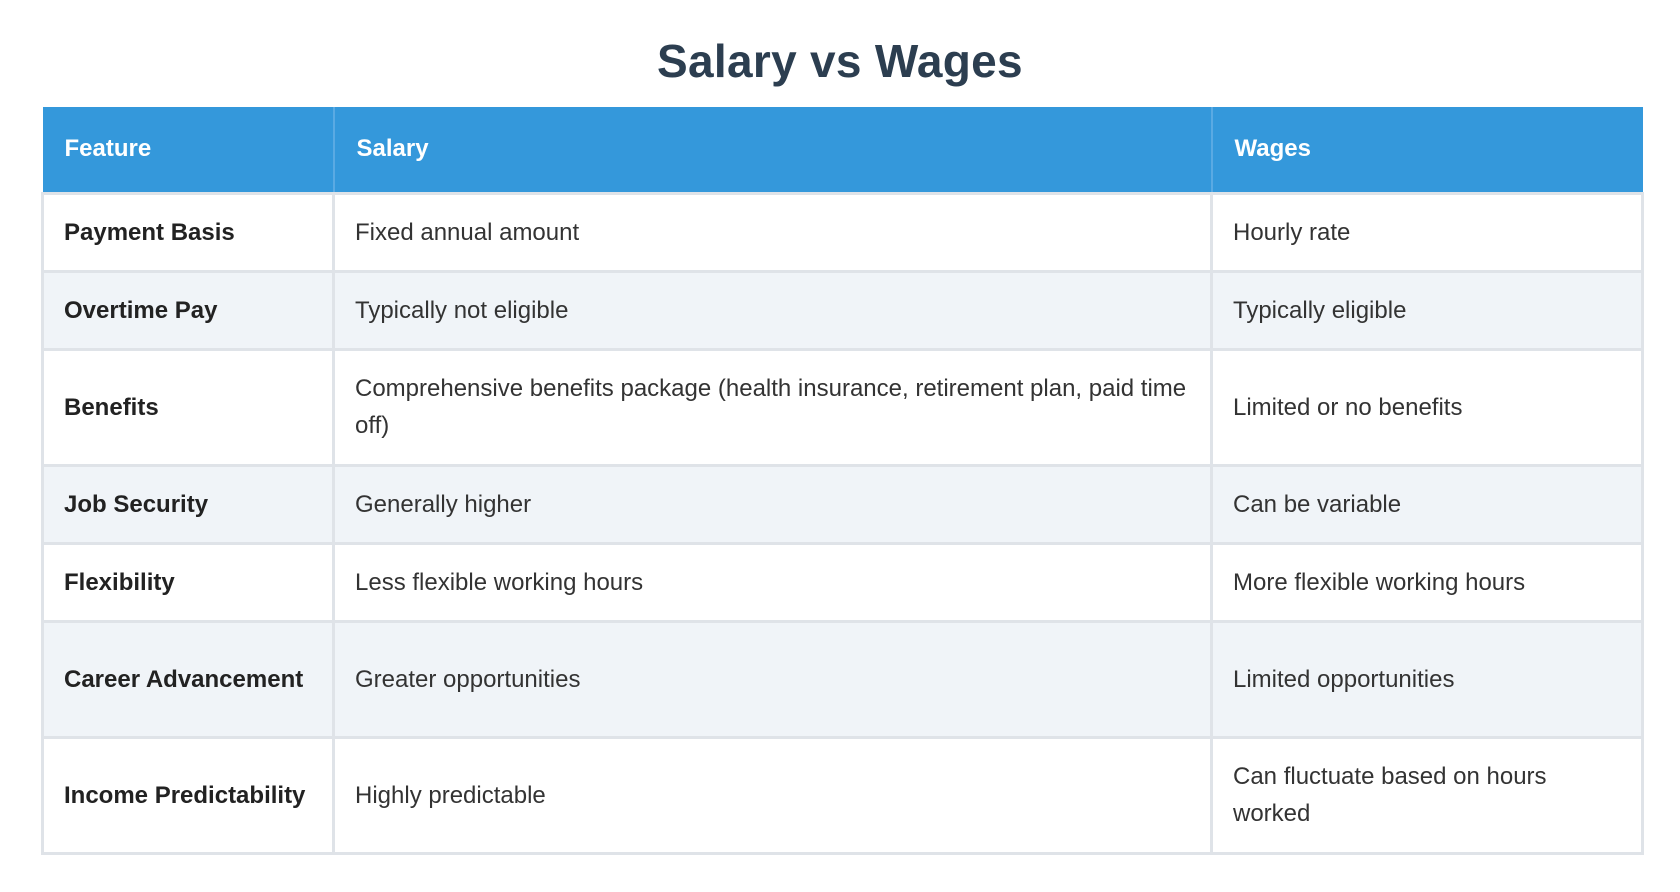 Image resolution: width=1680 pixels, height=892 pixels. What do you see at coordinates (772, 310) in the screenshot?
I see `salary-cell: Typically not eligible` at bounding box center [772, 310].